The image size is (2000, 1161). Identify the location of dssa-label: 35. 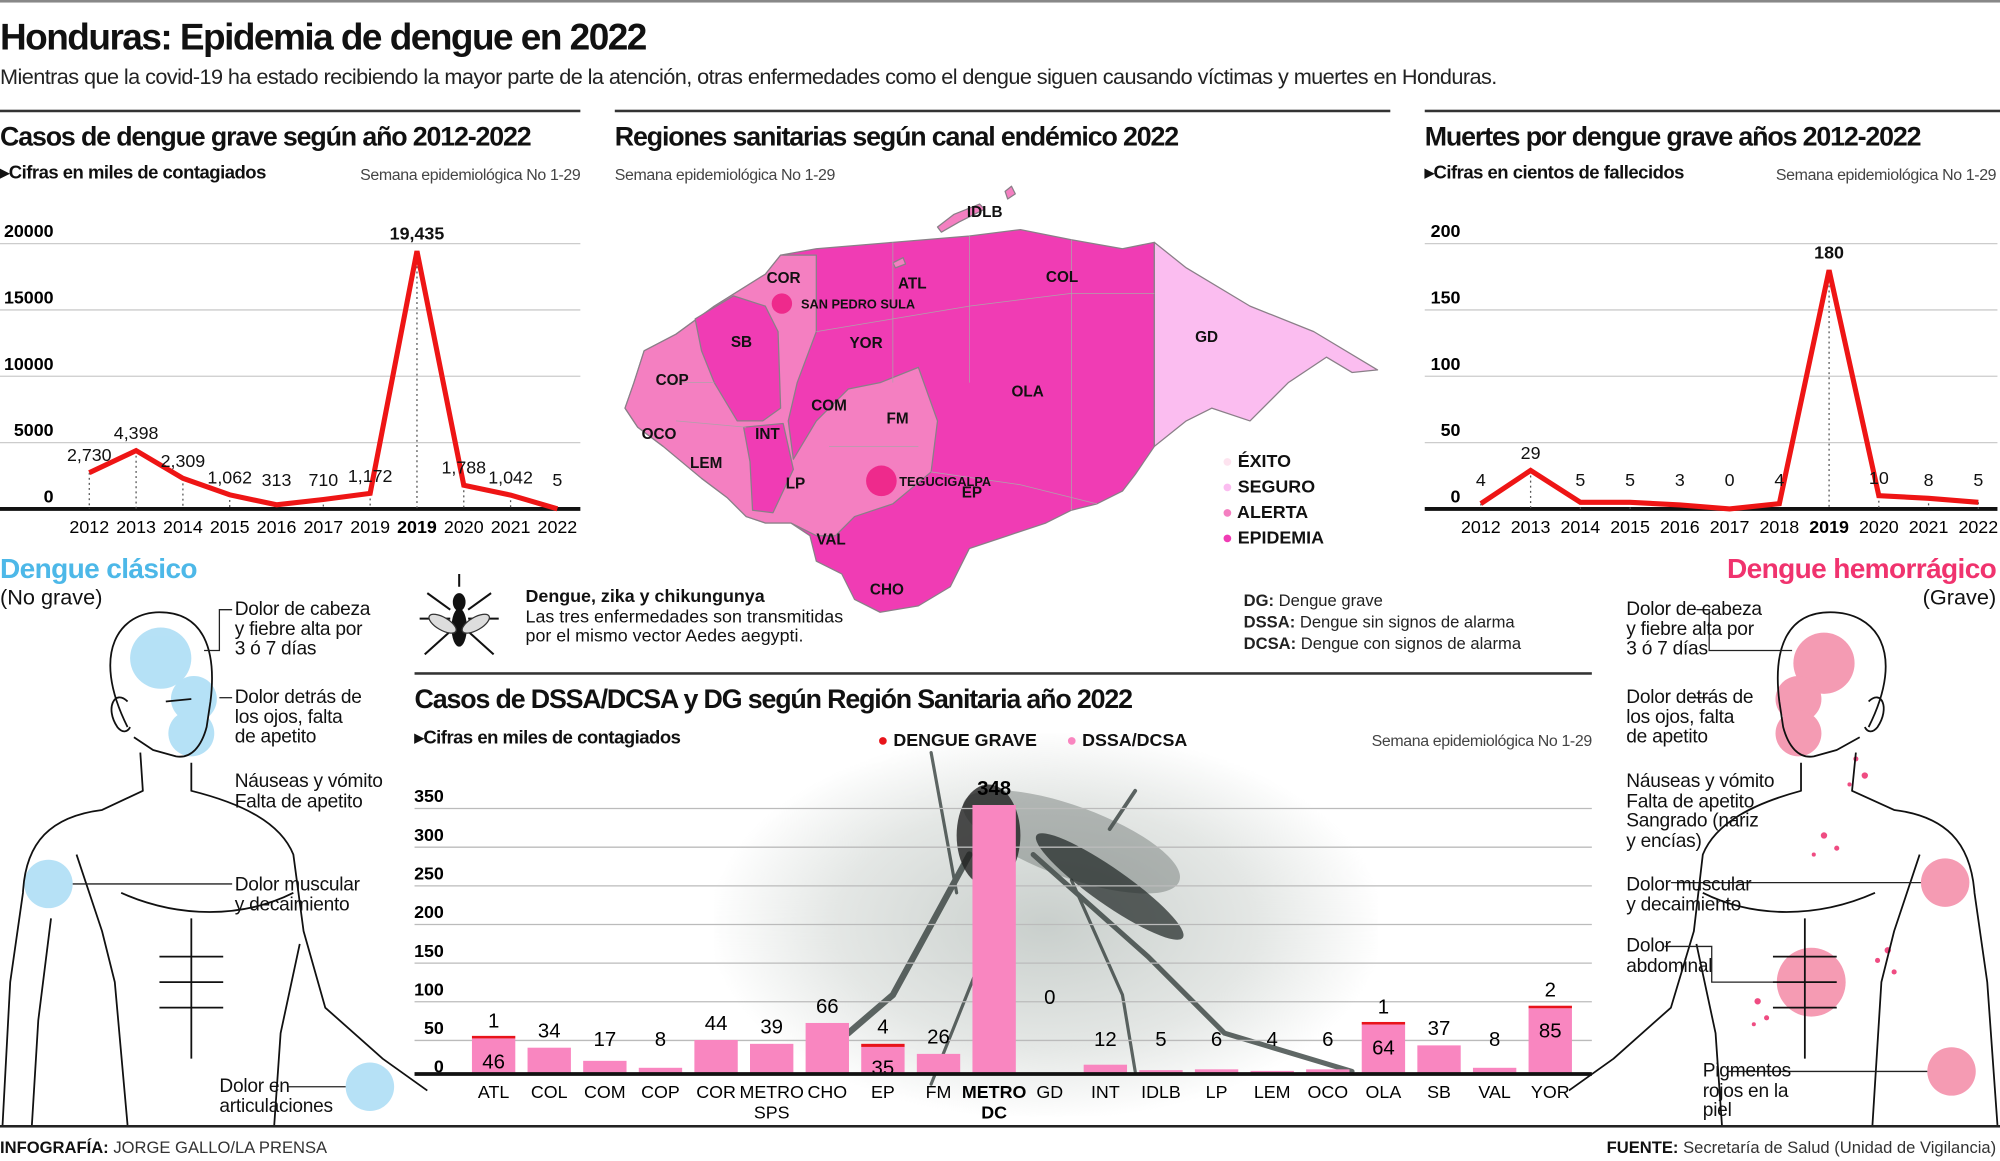
(883, 1068).